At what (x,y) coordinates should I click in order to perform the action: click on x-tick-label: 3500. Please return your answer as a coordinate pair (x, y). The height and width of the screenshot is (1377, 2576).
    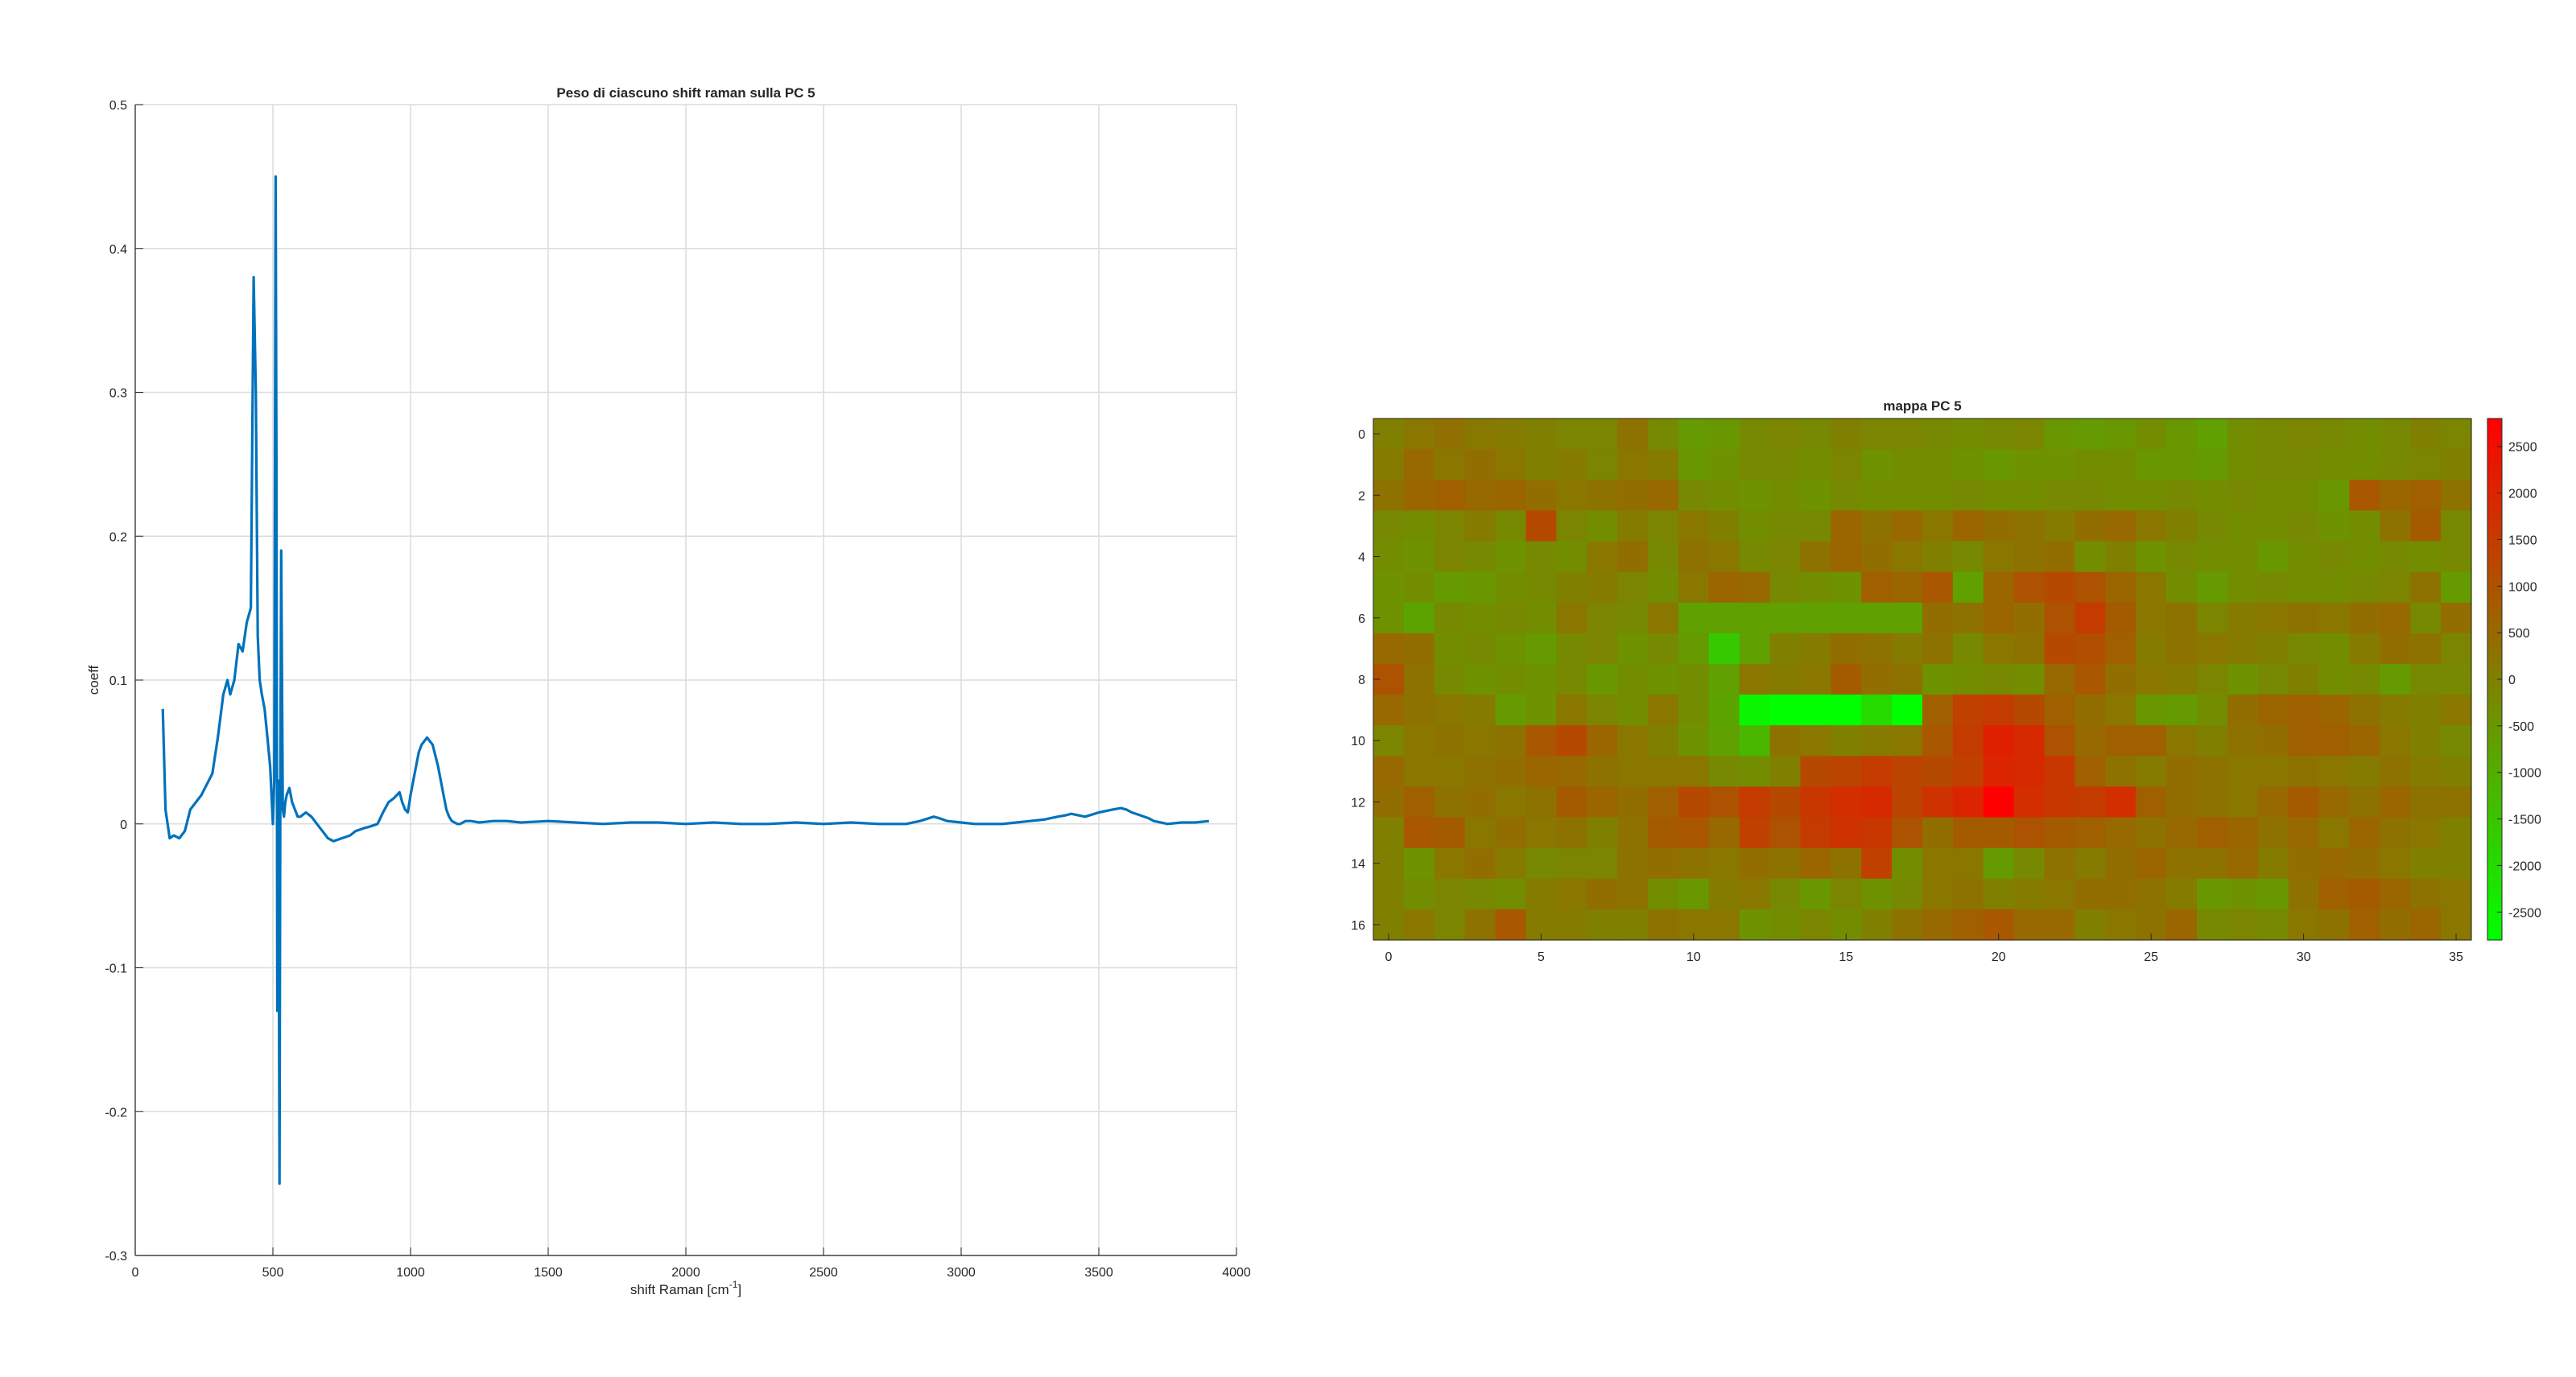
    Looking at the image, I should click on (1098, 1273).